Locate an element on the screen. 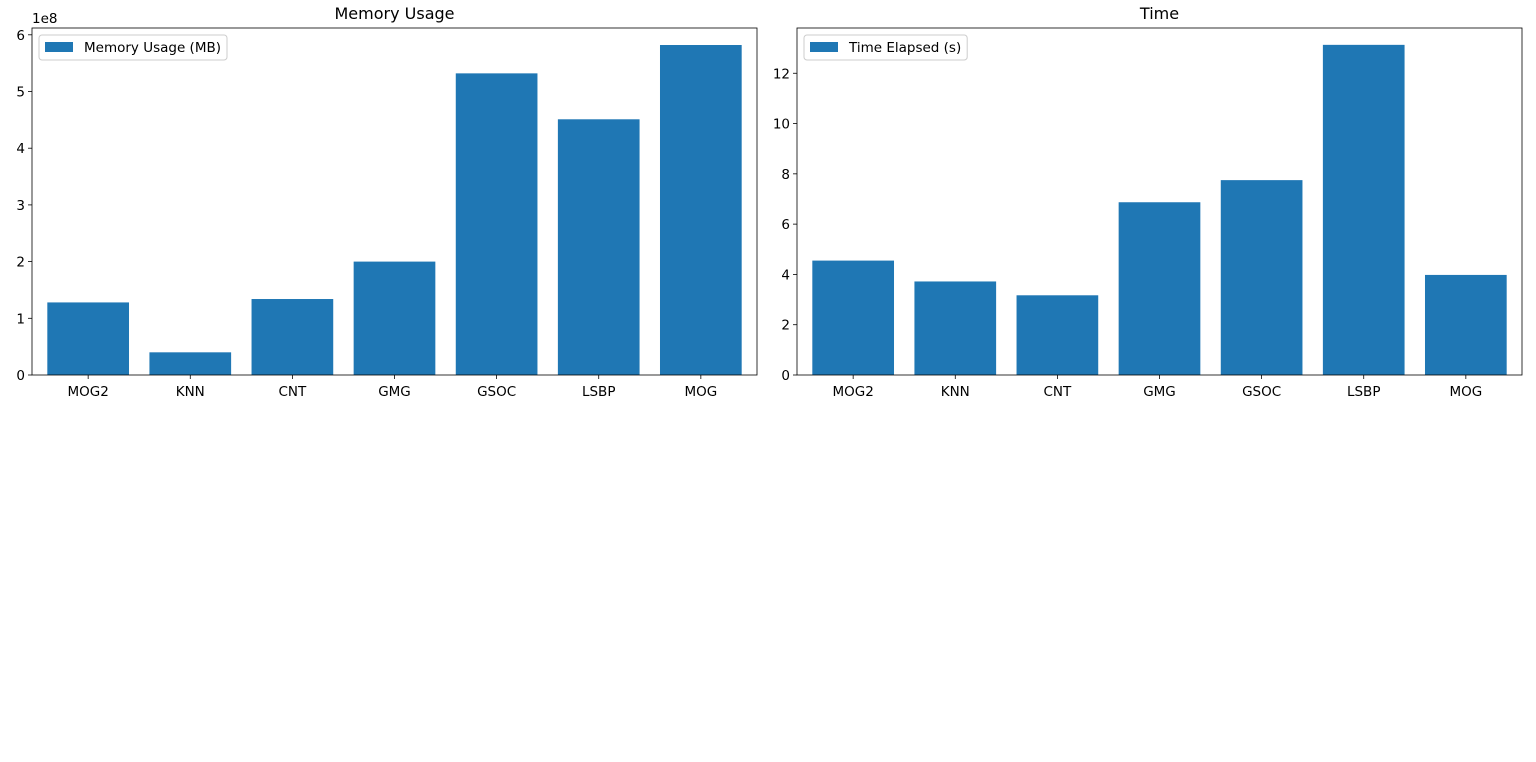  y-tick-label: 8 is located at coordinates (785, 175).